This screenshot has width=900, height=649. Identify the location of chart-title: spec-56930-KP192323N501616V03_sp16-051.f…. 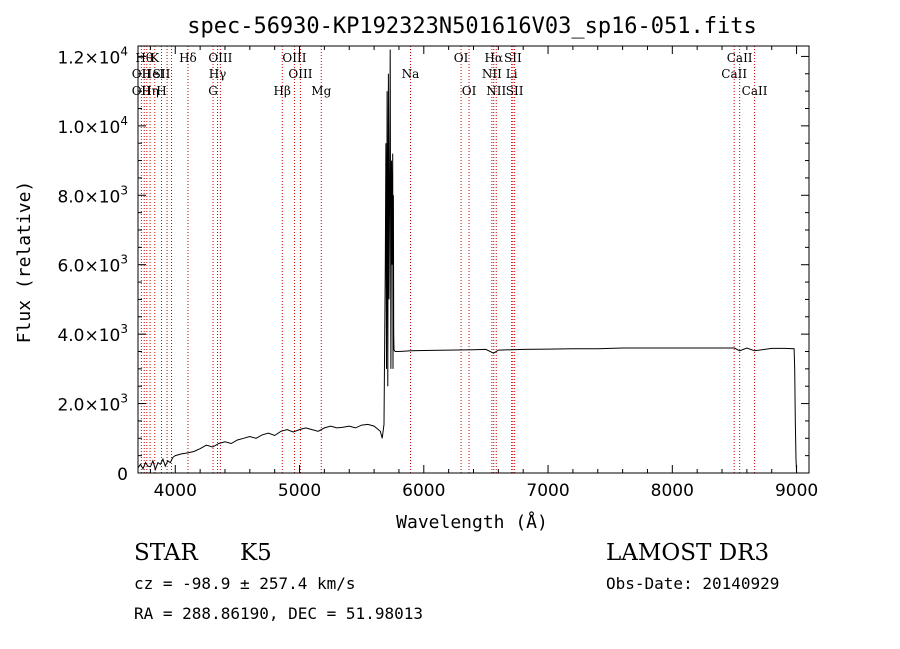
(472, 26).